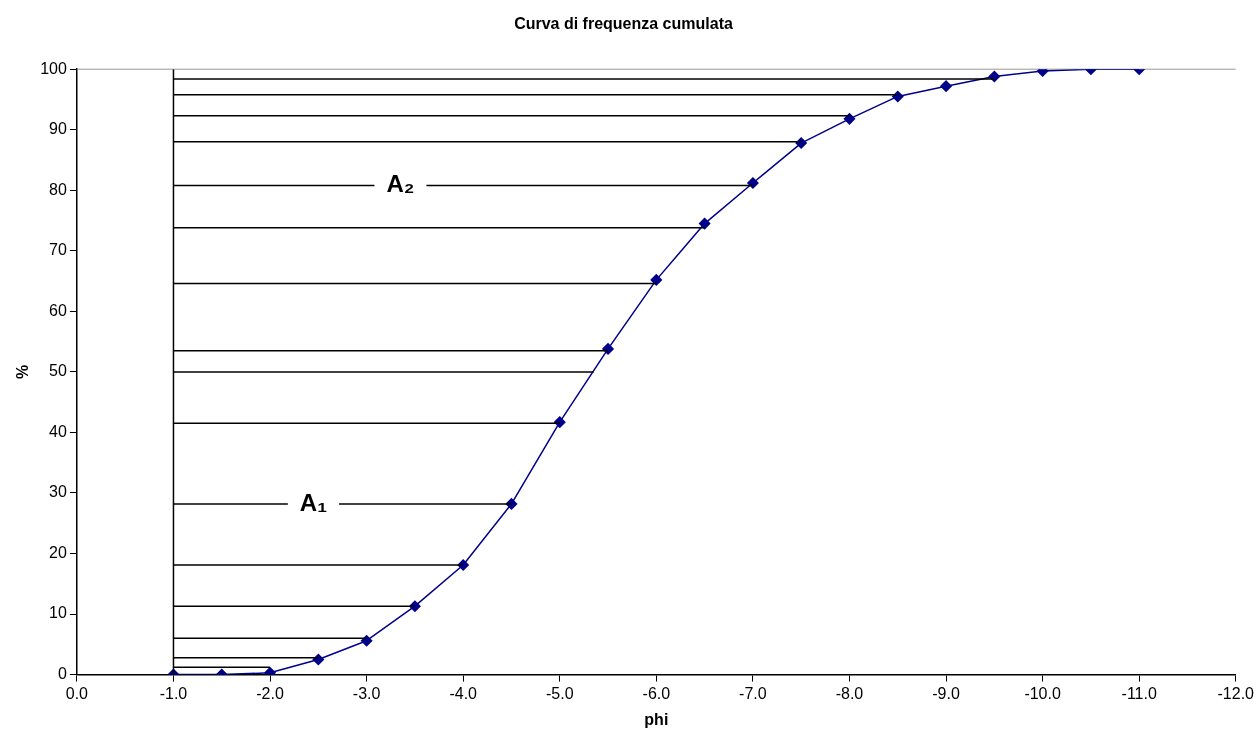 The height and width of the screenshot is (739, 1257). Describe the element at coordinates (58, 552) in the screenshot. I see `y-tick-label: 20` at that location.